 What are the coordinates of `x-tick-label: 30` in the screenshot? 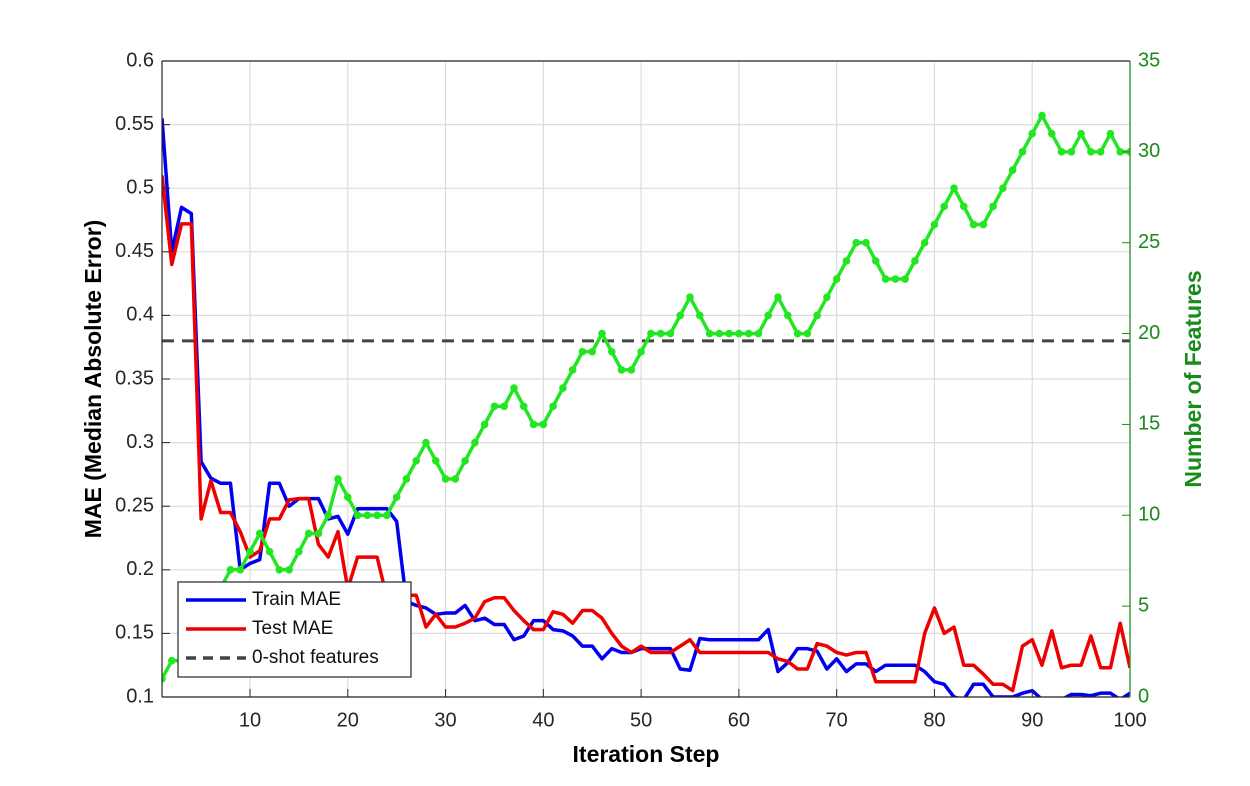 It's located at (445, 720).